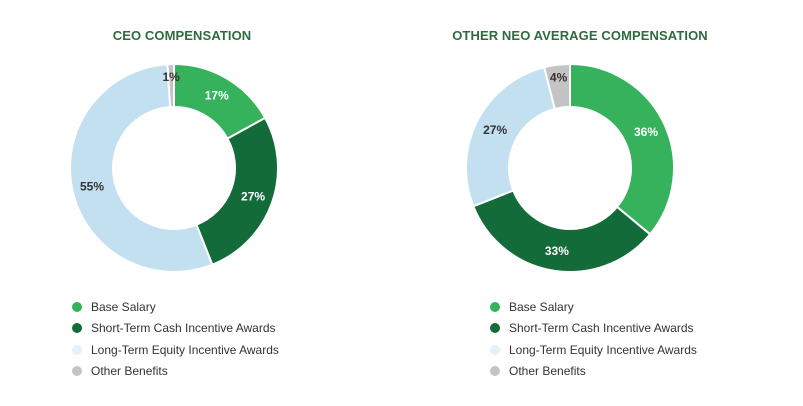 The height and width of the screenshot is (406, 803). I want to click on slice-label-other-benefits: 1%, so click(171, 77).